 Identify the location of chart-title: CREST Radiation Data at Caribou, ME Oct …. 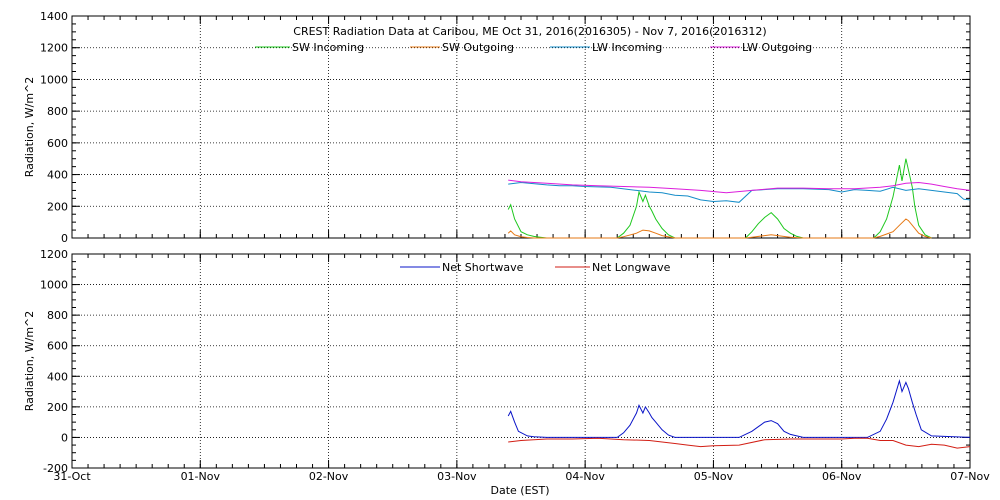
(529, 31).